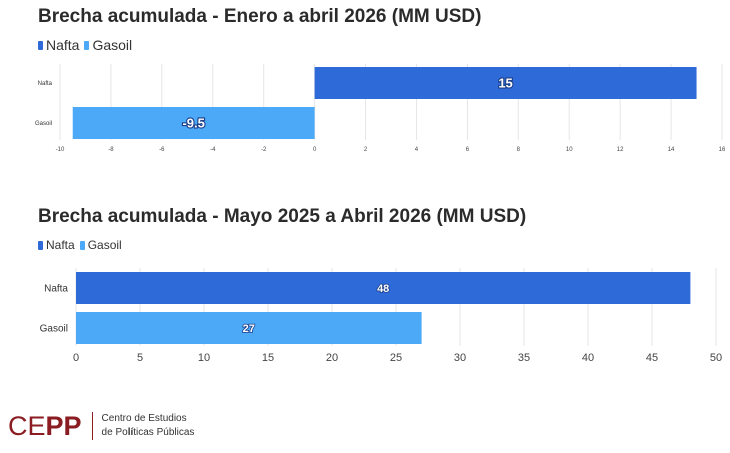 The width and height of the screenshot is (730, 453). I want to click on org-name: Centro de Estudios de Políticas Públicas, so click(148, 426).